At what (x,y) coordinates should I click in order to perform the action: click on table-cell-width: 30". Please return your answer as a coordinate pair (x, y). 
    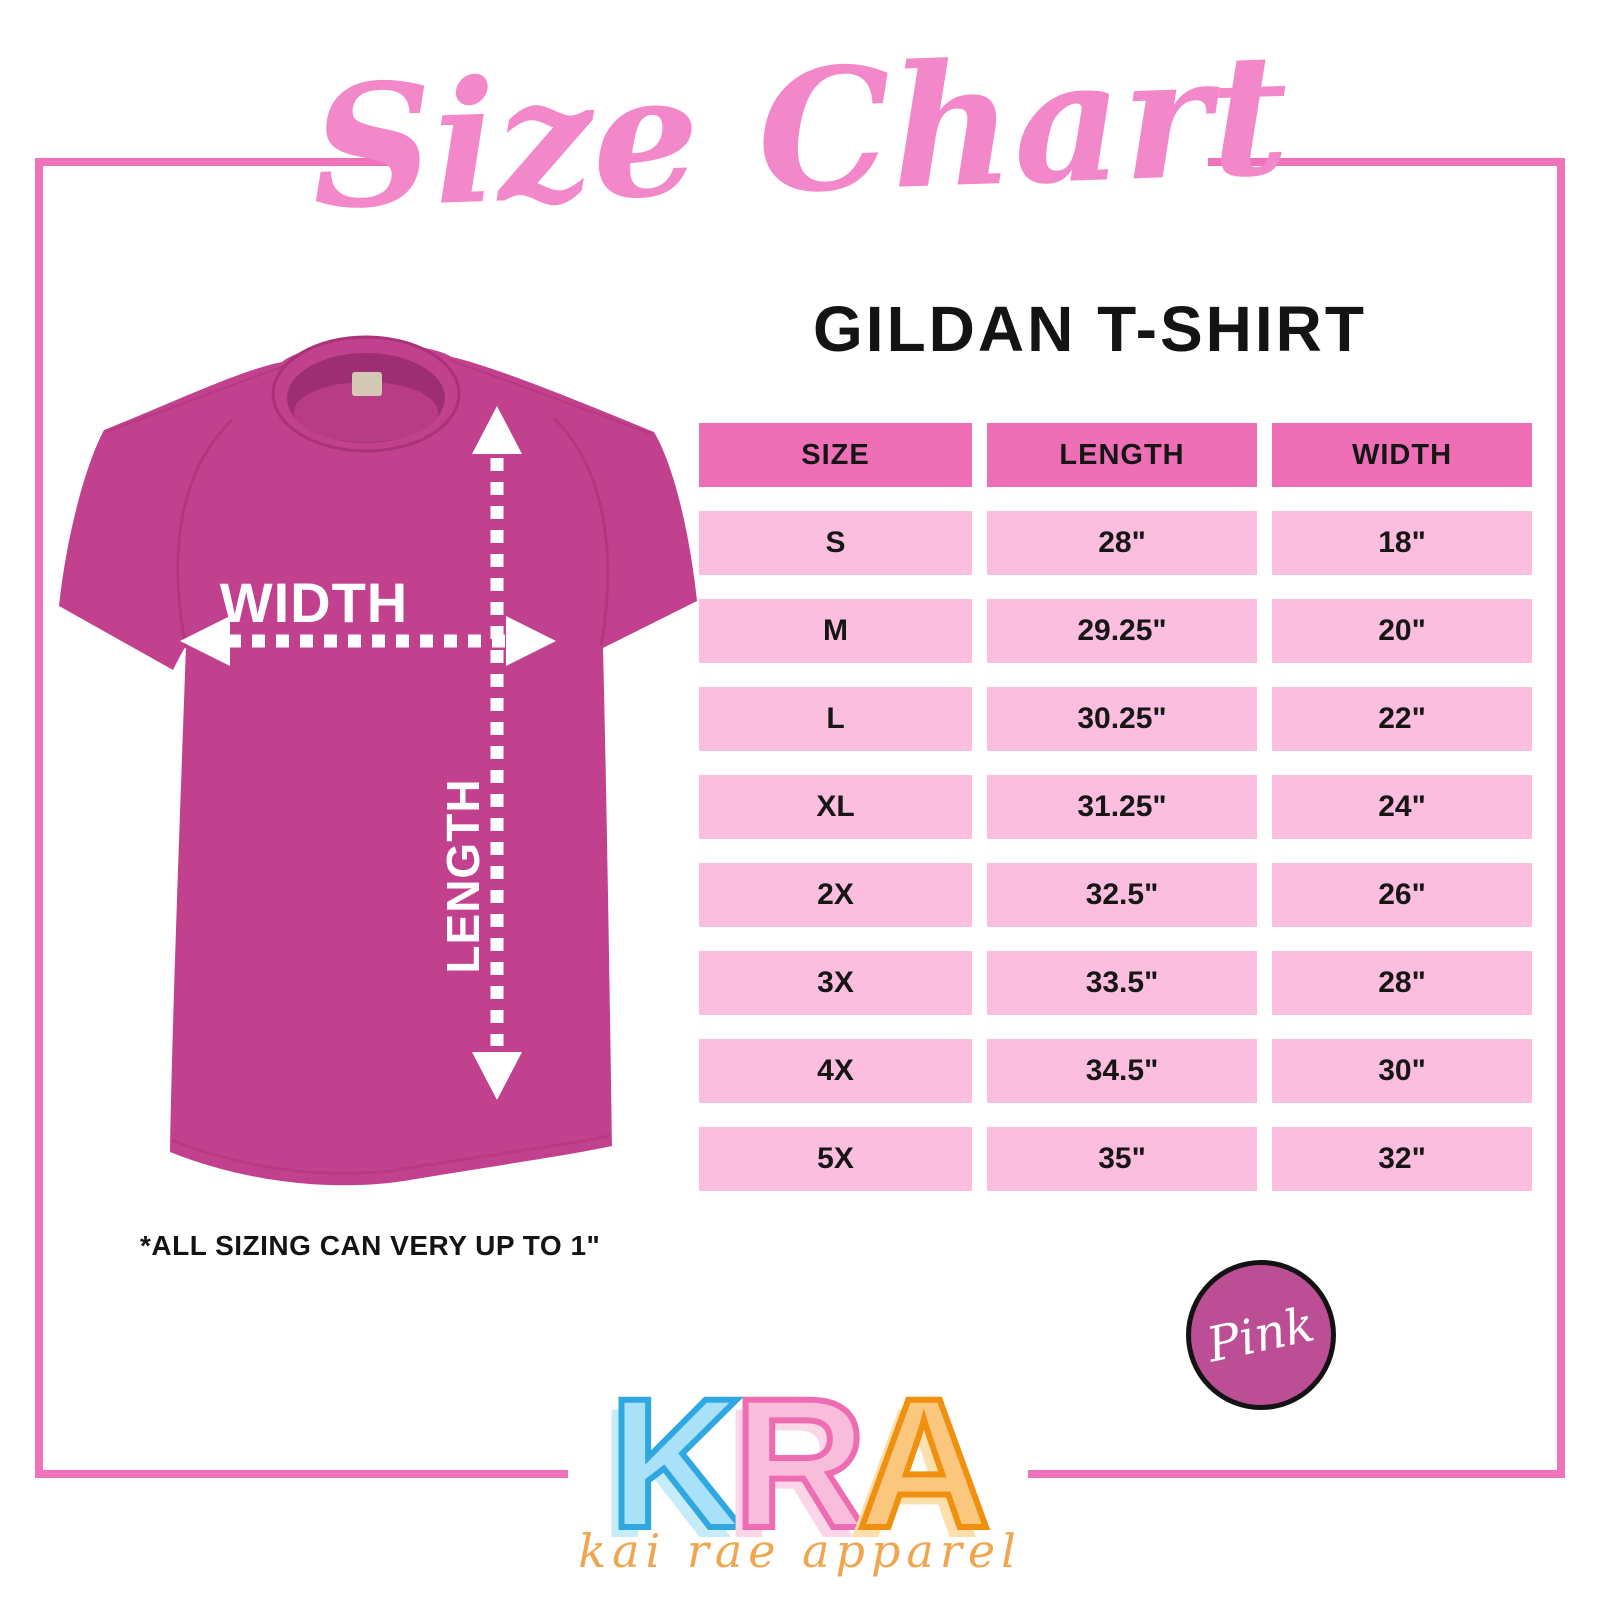
    Looking at the image, I should click on (1402, 1071).